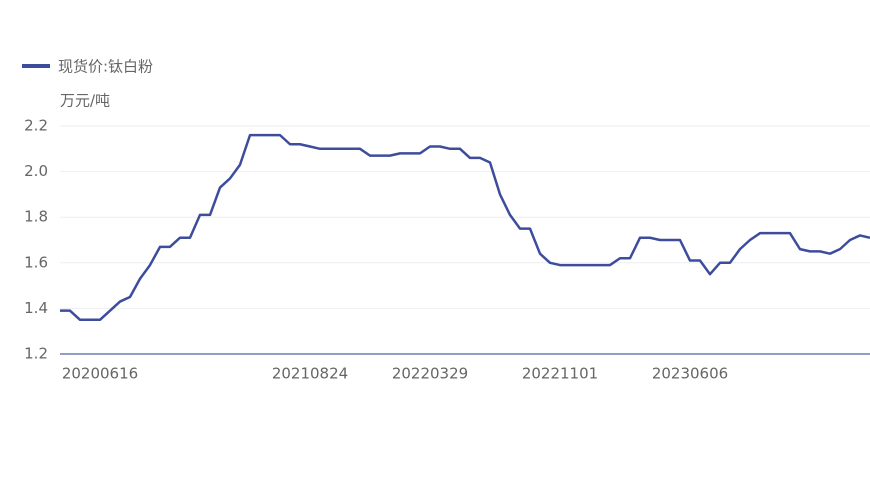 Image resolution: width=870 pixels, height=496 pixels. What do you see at coordinates (85, 101) in the screenshot?
I see `y-axis-label: 万元/吨` at bounding box center [85, 101].